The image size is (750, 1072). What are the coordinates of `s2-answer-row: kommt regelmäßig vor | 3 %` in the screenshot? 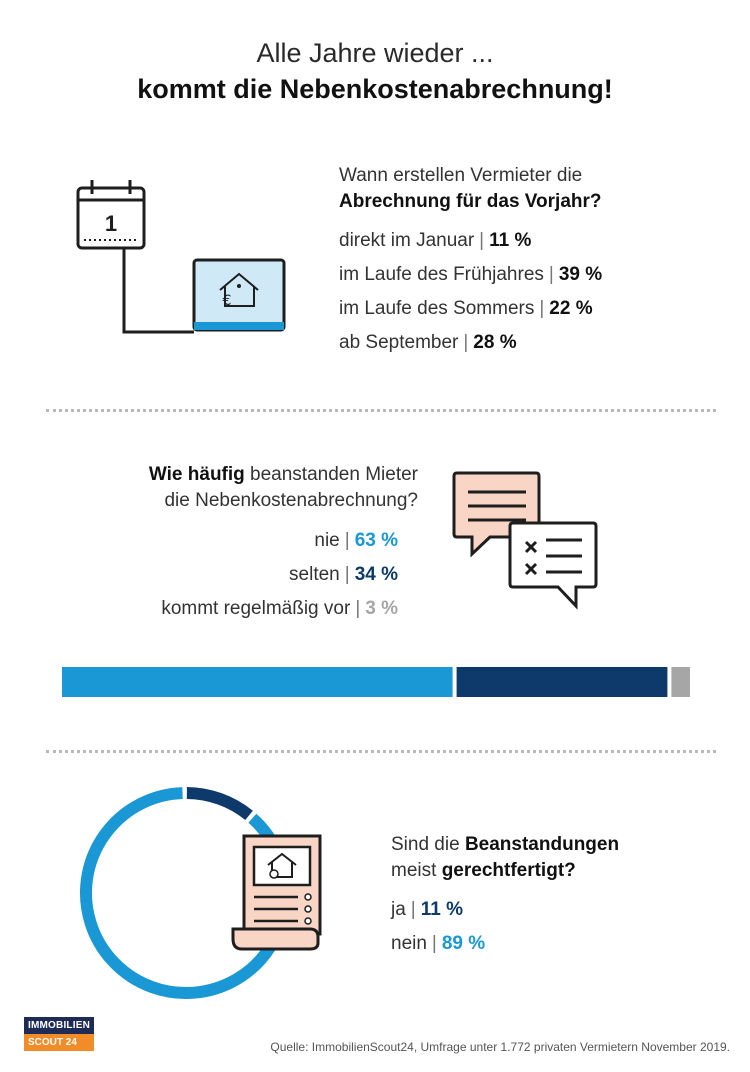 It's located at (279, 608).